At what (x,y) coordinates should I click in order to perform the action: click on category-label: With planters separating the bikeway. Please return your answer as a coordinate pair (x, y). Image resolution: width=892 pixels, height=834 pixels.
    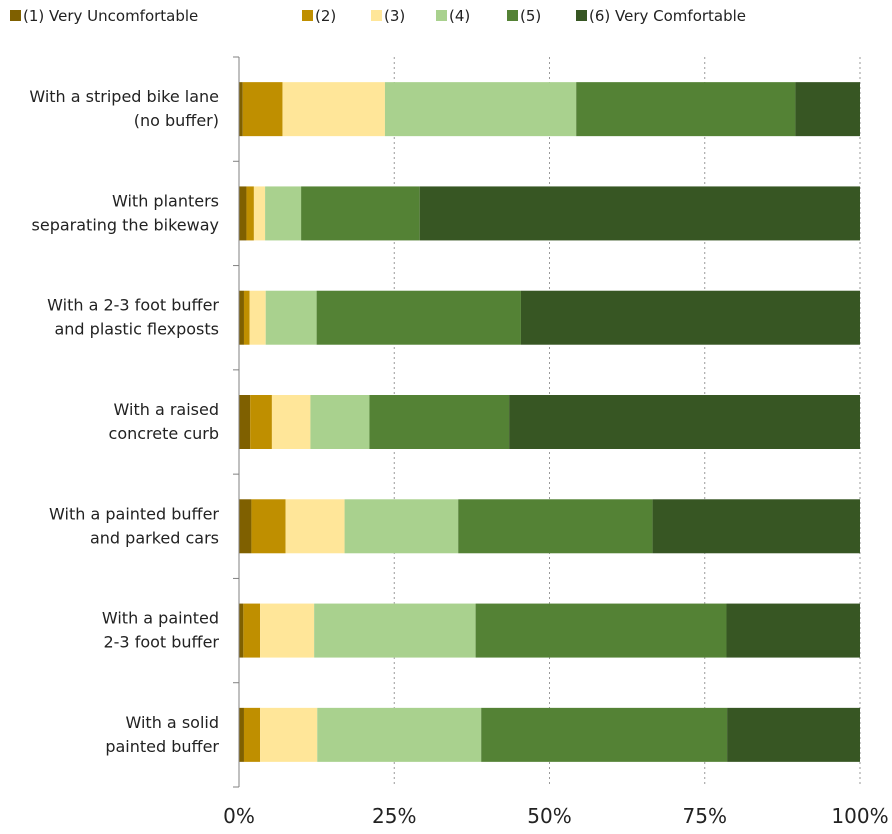
    Looking at the image, I should click on (125, 212).